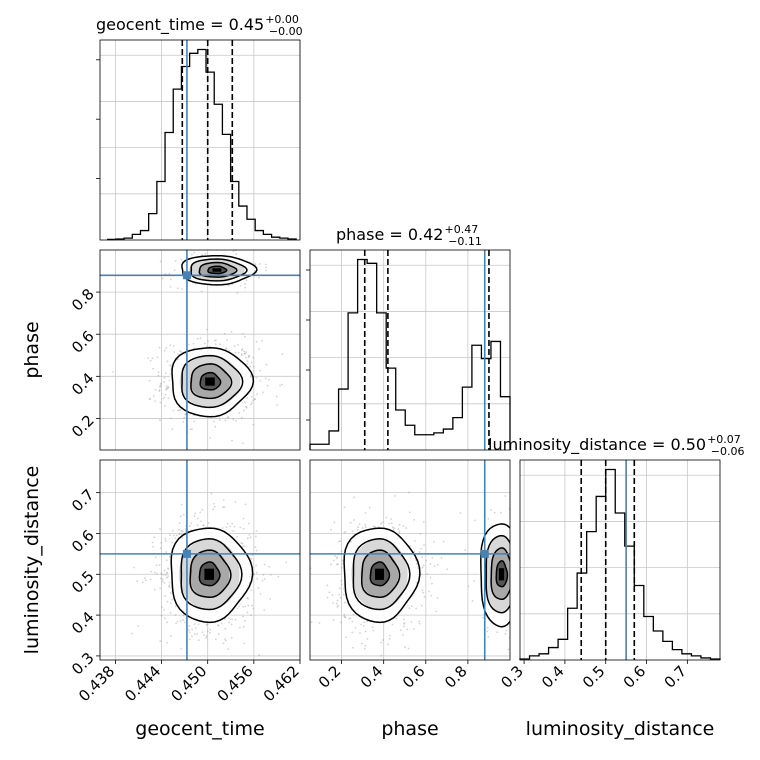 This screenshot has width=760, height=760. Describe the element at coordinates (728, 451) in the screenshot. I see `title-lower: −0.06` at that location.